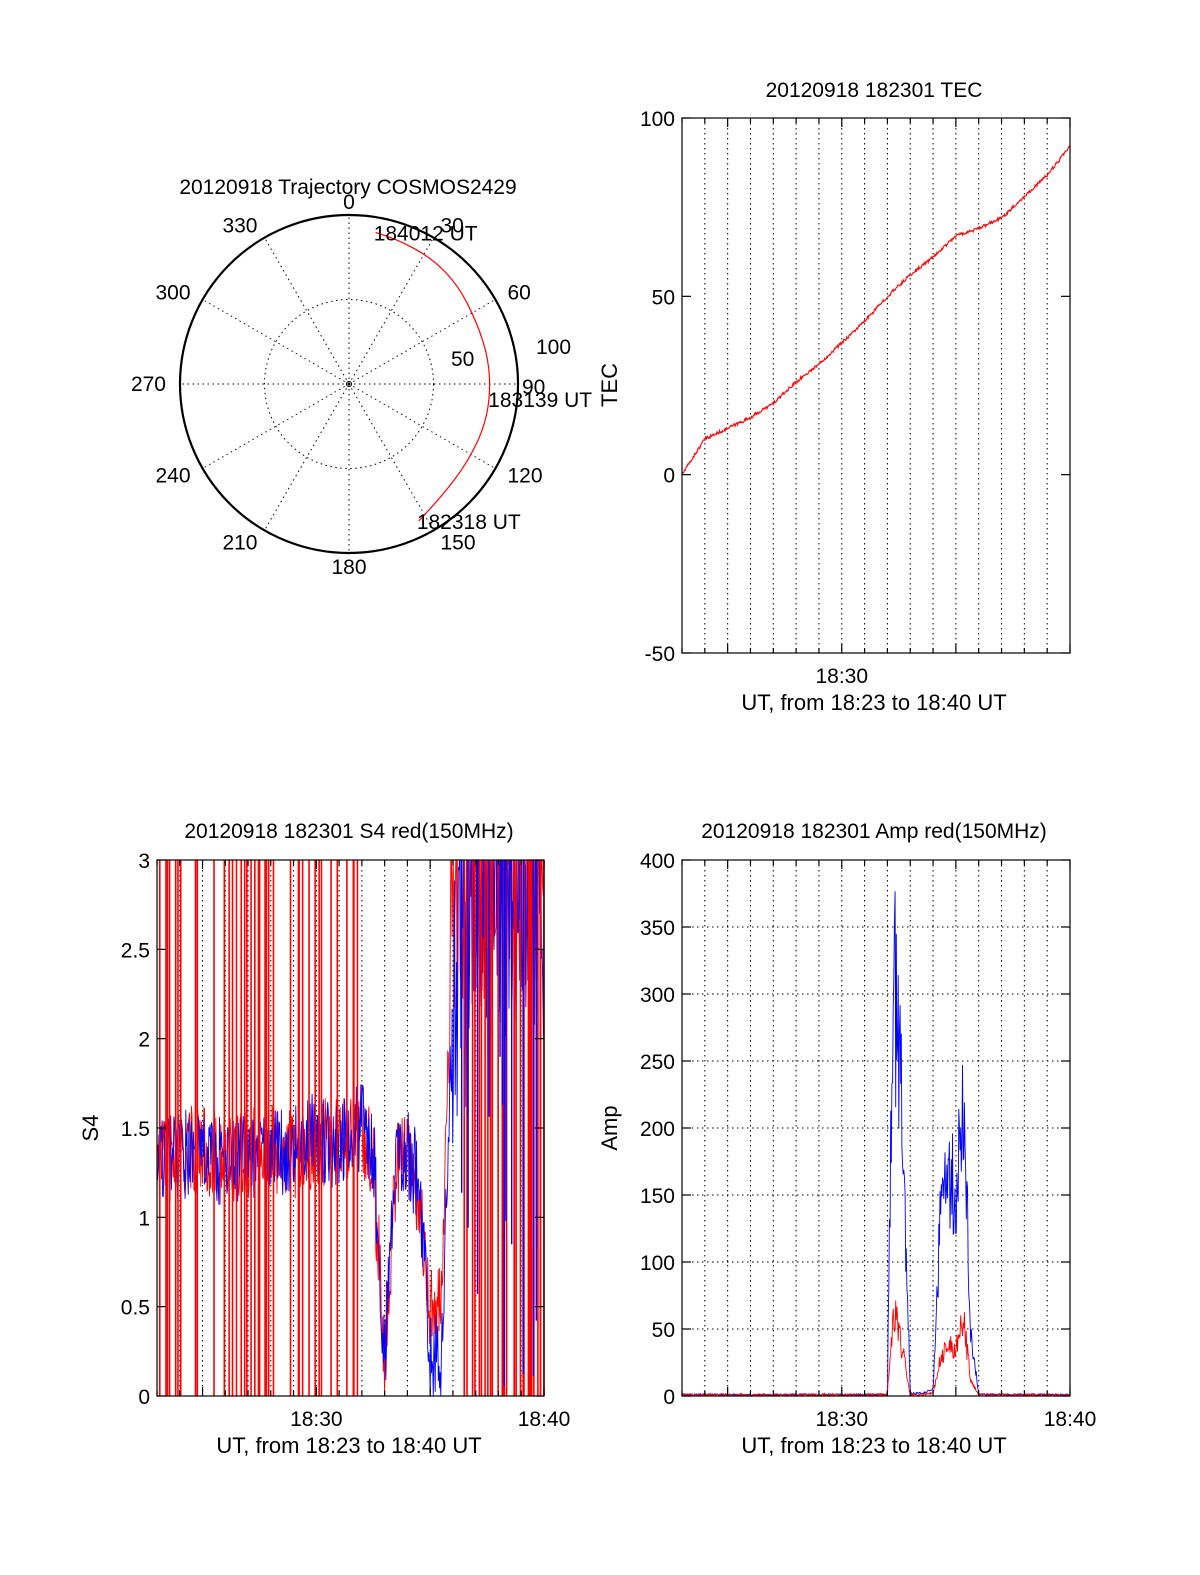 This screenshot has height=1575, width=1200. Describe the element at coordinates (669, 1397) in the screenshot. I see `amp-ytick-label-0: 0` at that location.